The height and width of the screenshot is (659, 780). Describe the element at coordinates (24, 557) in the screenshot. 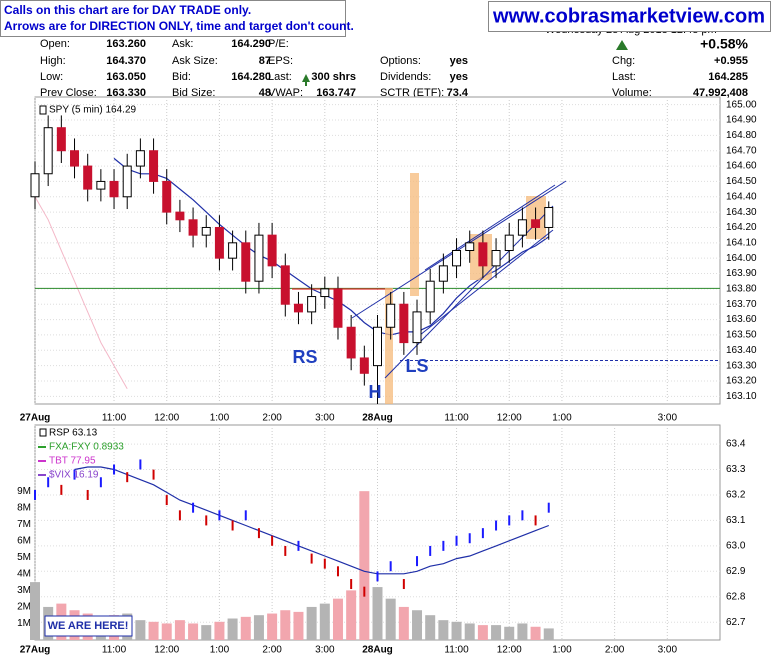

I see `volume-tick-label: 5M` at that location.